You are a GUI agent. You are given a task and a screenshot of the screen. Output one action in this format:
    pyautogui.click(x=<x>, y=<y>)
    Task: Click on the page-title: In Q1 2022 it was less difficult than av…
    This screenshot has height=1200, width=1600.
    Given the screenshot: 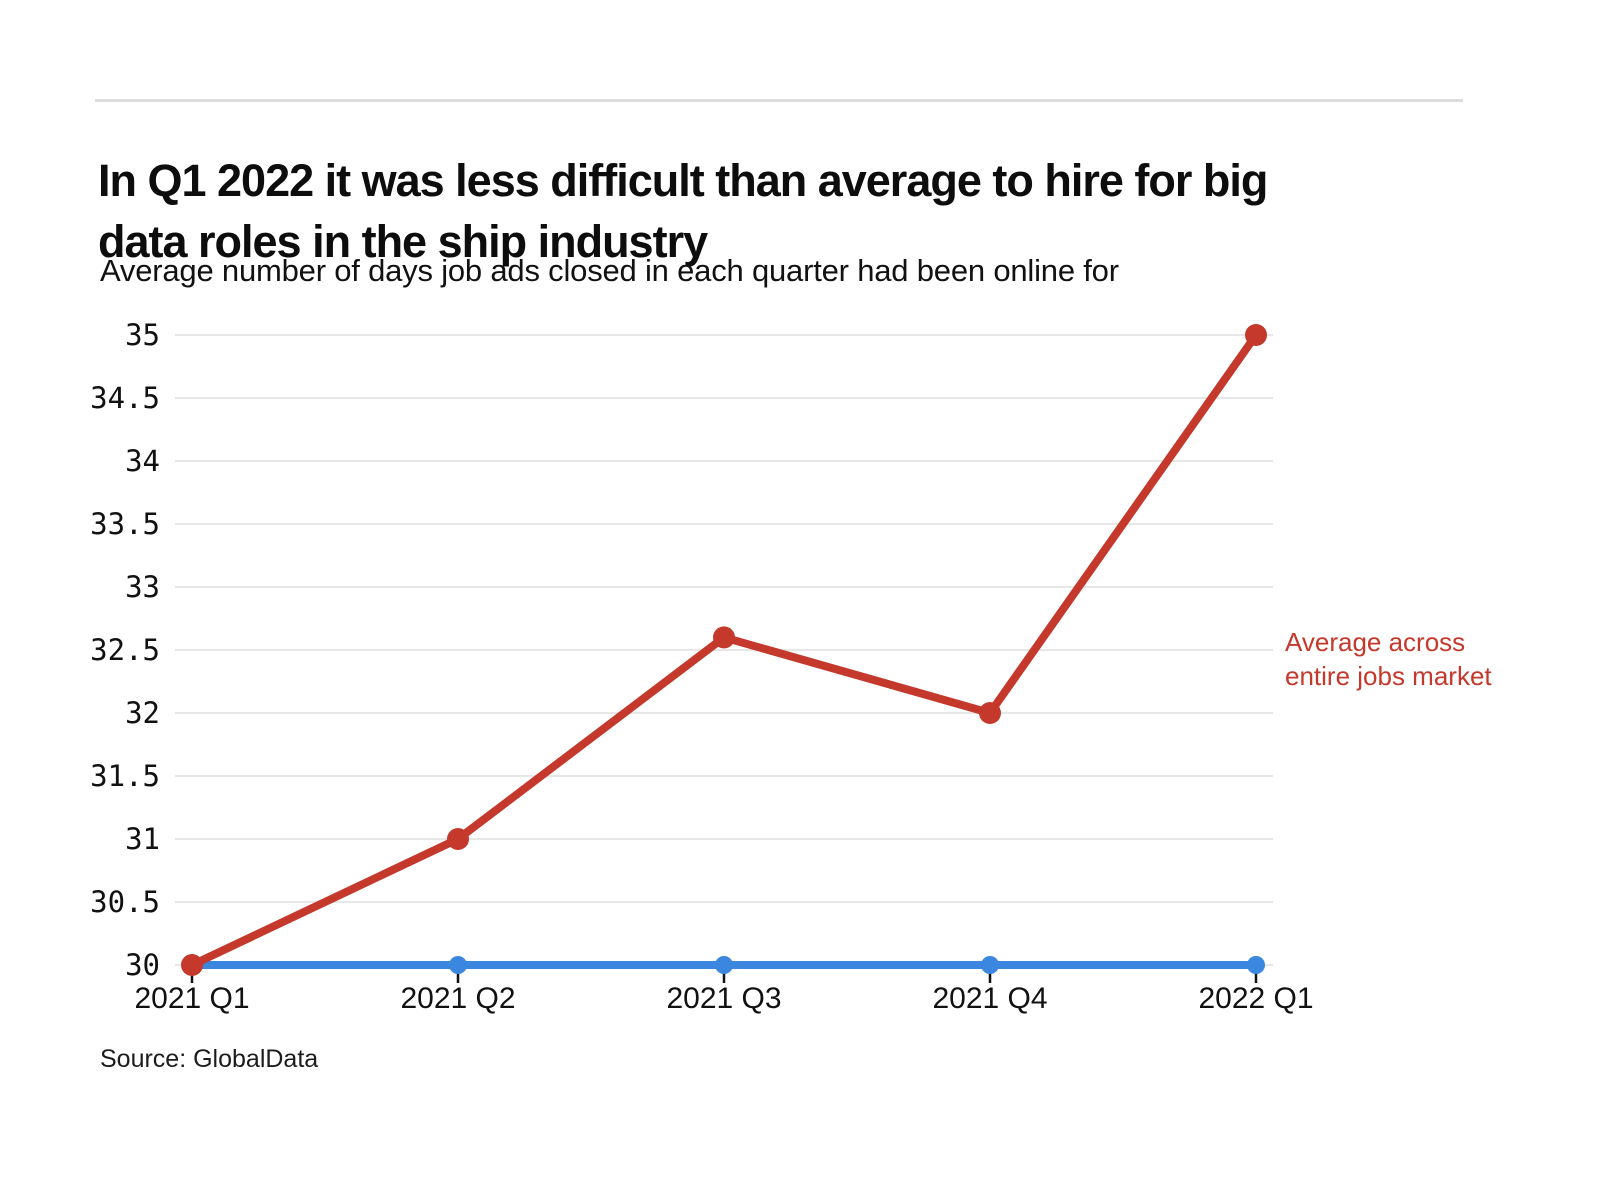 What is the action you would take?
    pyautogui.click(x=683, y=211)
    